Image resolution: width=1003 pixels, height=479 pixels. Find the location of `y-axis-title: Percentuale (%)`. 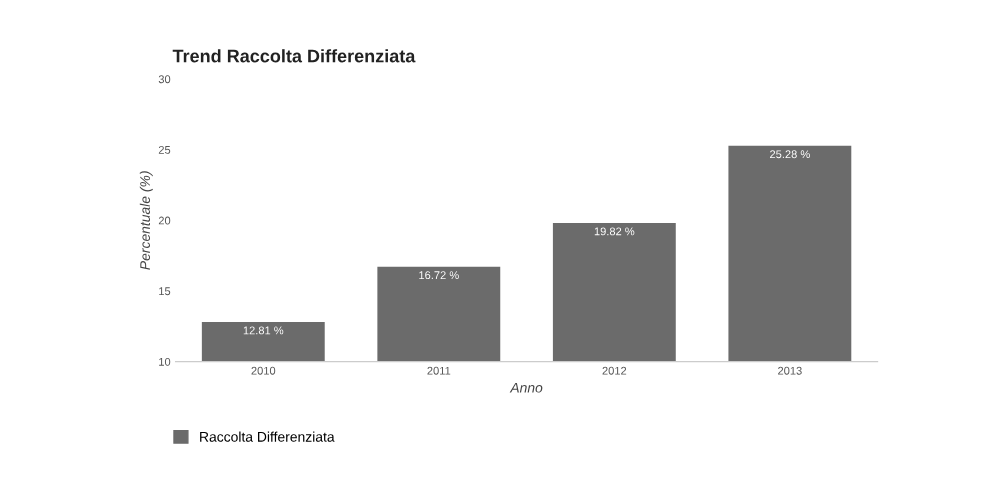

y-axis-title: Percentuale (%) is located at coordinates (146, 220).